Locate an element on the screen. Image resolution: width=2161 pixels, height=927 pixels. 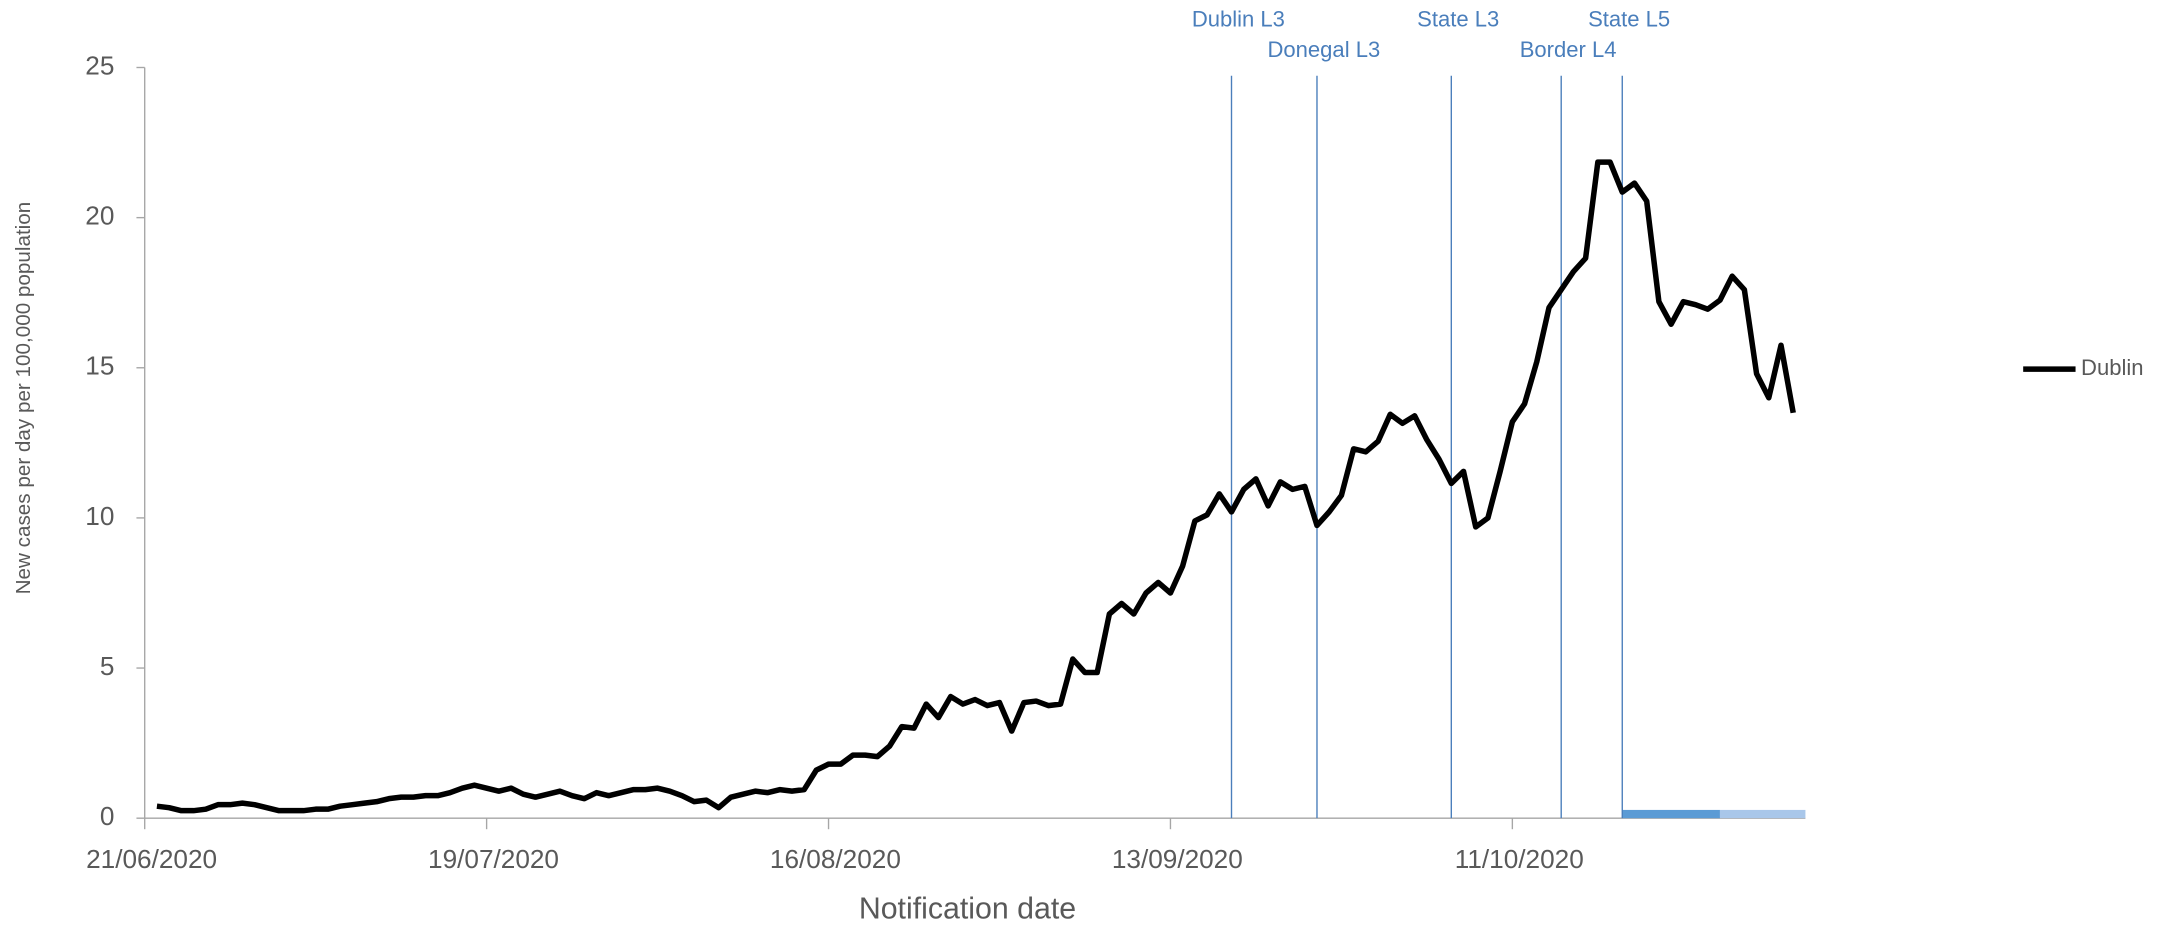
legend-label: Dublin is located at coordinates (2112, 367).